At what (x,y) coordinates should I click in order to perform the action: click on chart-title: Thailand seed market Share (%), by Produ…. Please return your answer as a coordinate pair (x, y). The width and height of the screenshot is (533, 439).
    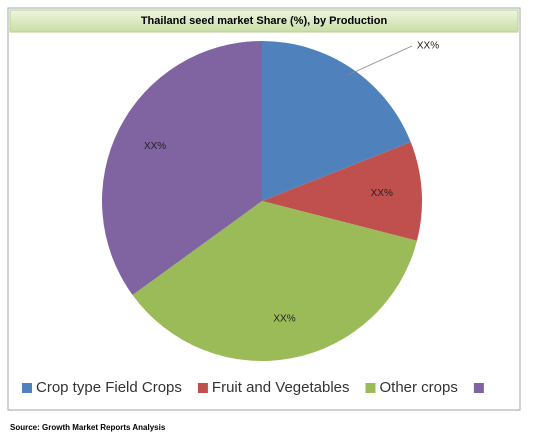
    Looking at the image, I should click on (264, 21).